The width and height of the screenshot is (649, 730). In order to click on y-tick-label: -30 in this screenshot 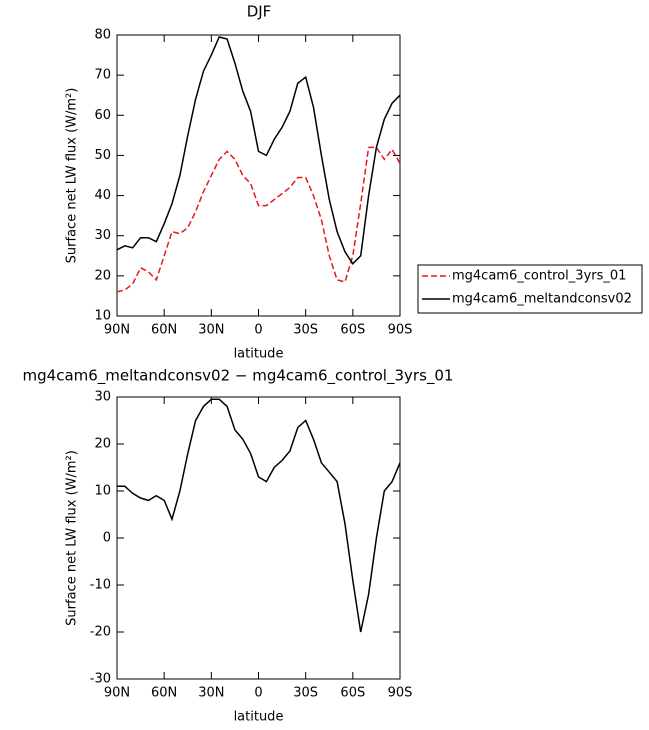, I will do `click(100, 679)`.